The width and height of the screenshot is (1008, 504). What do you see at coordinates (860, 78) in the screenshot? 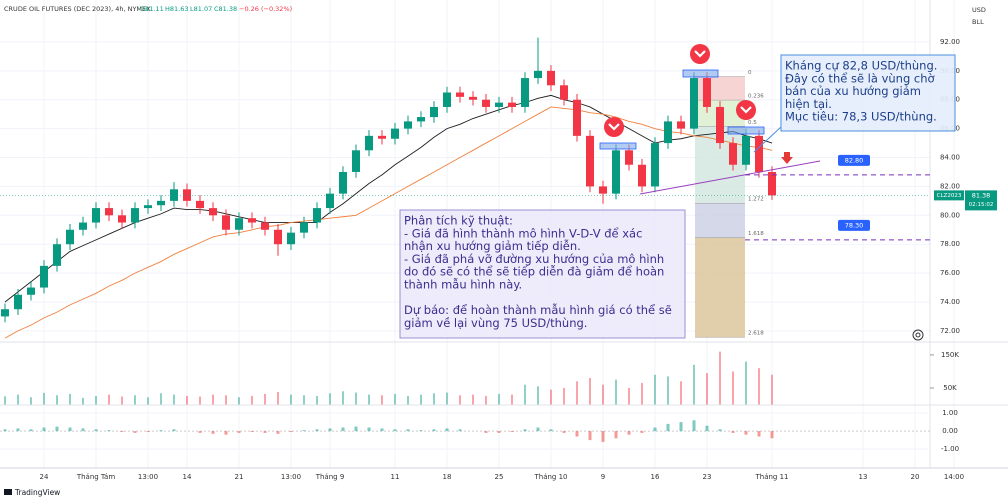
I see `note-line: Đây có thể sẽ là vùng chờ` at bounding box center [860, 78].